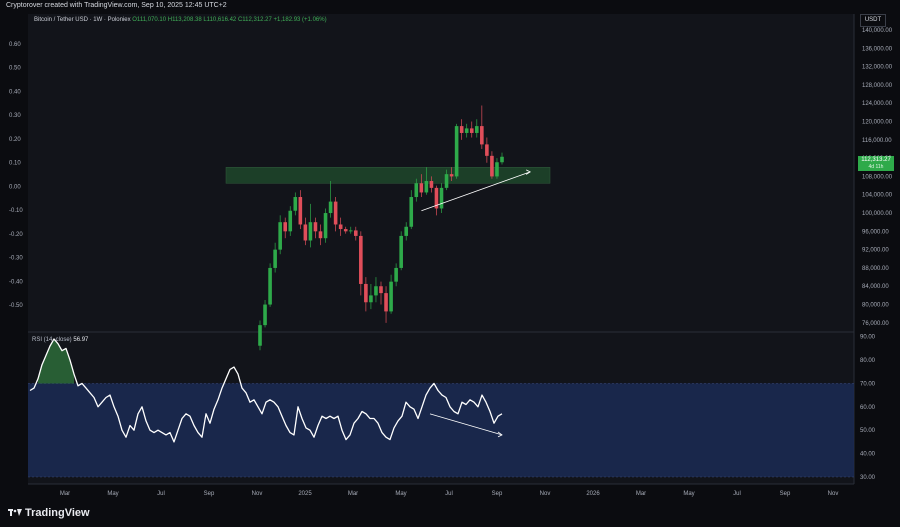 This screenshot has height=527, width=900. I want to click on left-tick-label: 0.10, so click(15, 164).